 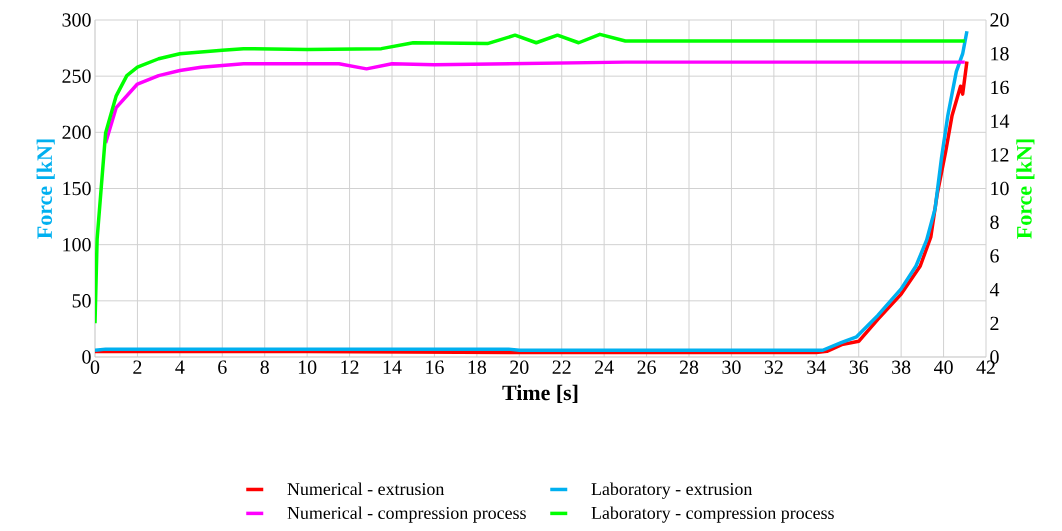 I want to click on y-tick-label: 50, so click(x=81, y=301).